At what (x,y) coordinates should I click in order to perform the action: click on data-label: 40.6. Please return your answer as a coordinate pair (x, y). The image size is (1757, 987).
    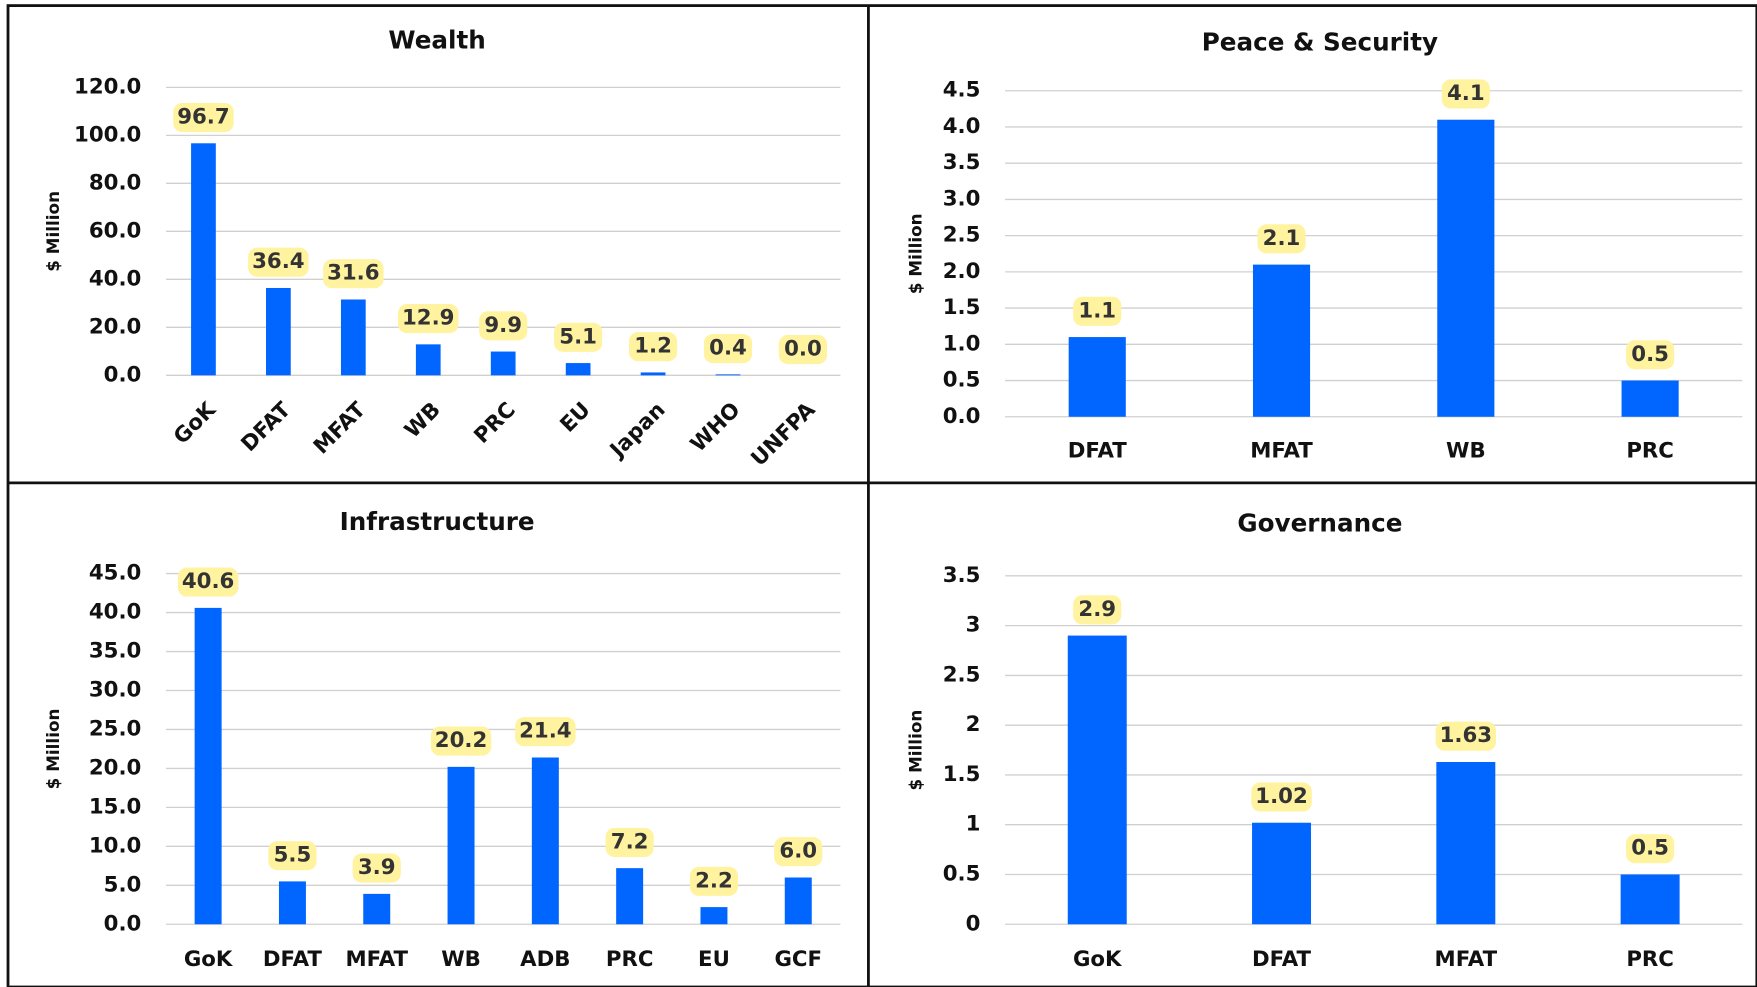
    Looking at the image, I should click on (208, 581).